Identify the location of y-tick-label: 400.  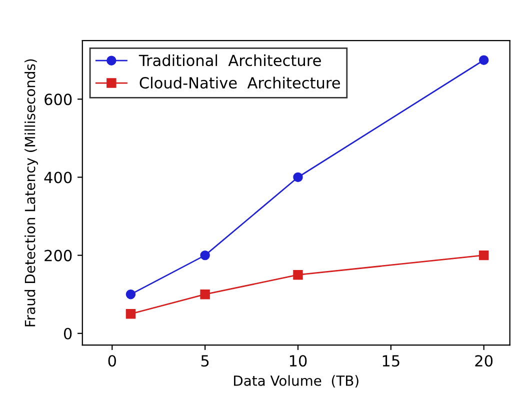
(58, 178).